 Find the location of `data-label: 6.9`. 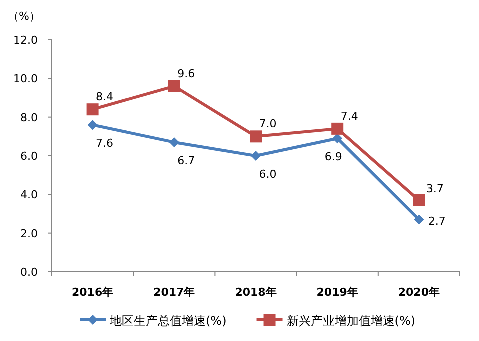

data-label: 6.9 is located at coordinates (333, 157).